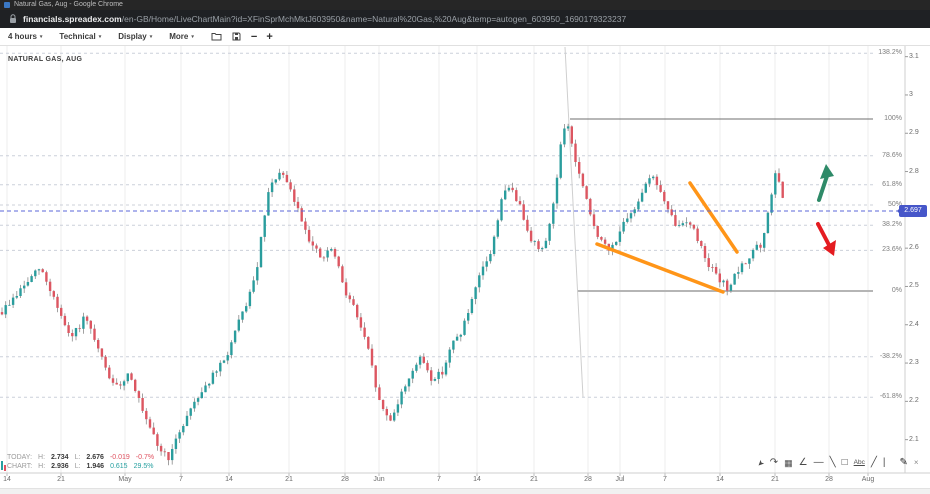  What do you see at coordinates (216, 36) in the screenshot?
I see `open-icon` at bounding box center [216, 36].